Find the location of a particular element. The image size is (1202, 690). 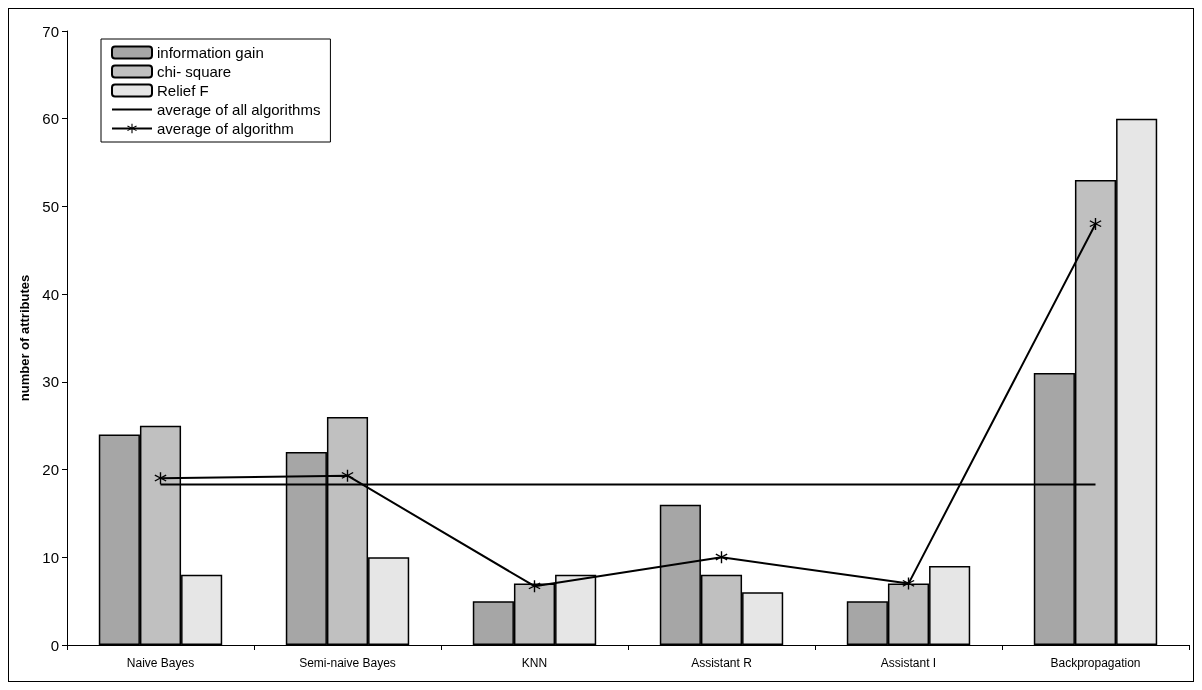

y-tick-label: 0 is located at coordinates (54, 645).